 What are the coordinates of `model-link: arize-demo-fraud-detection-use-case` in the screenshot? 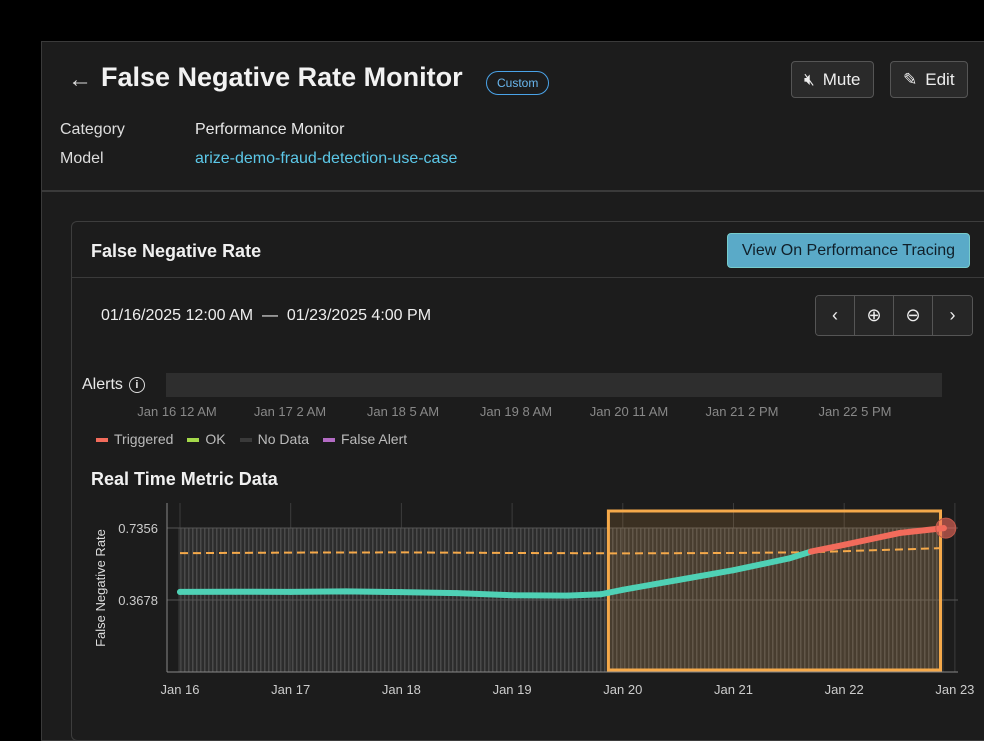 It's located at (326, 158).